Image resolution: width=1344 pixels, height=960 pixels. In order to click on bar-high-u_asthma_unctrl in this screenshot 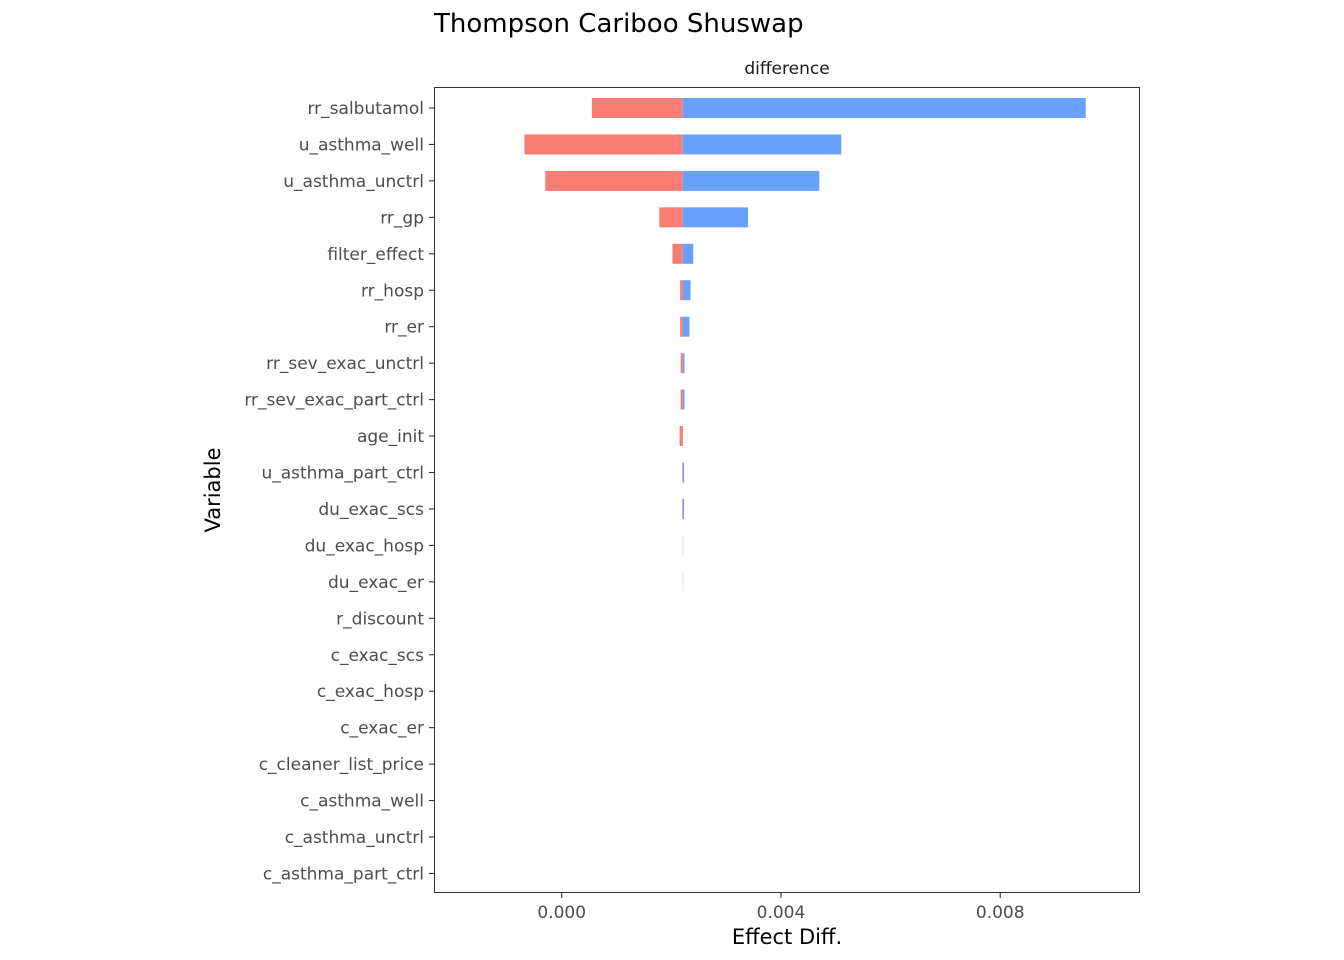, I will do `click(751, 180)`.